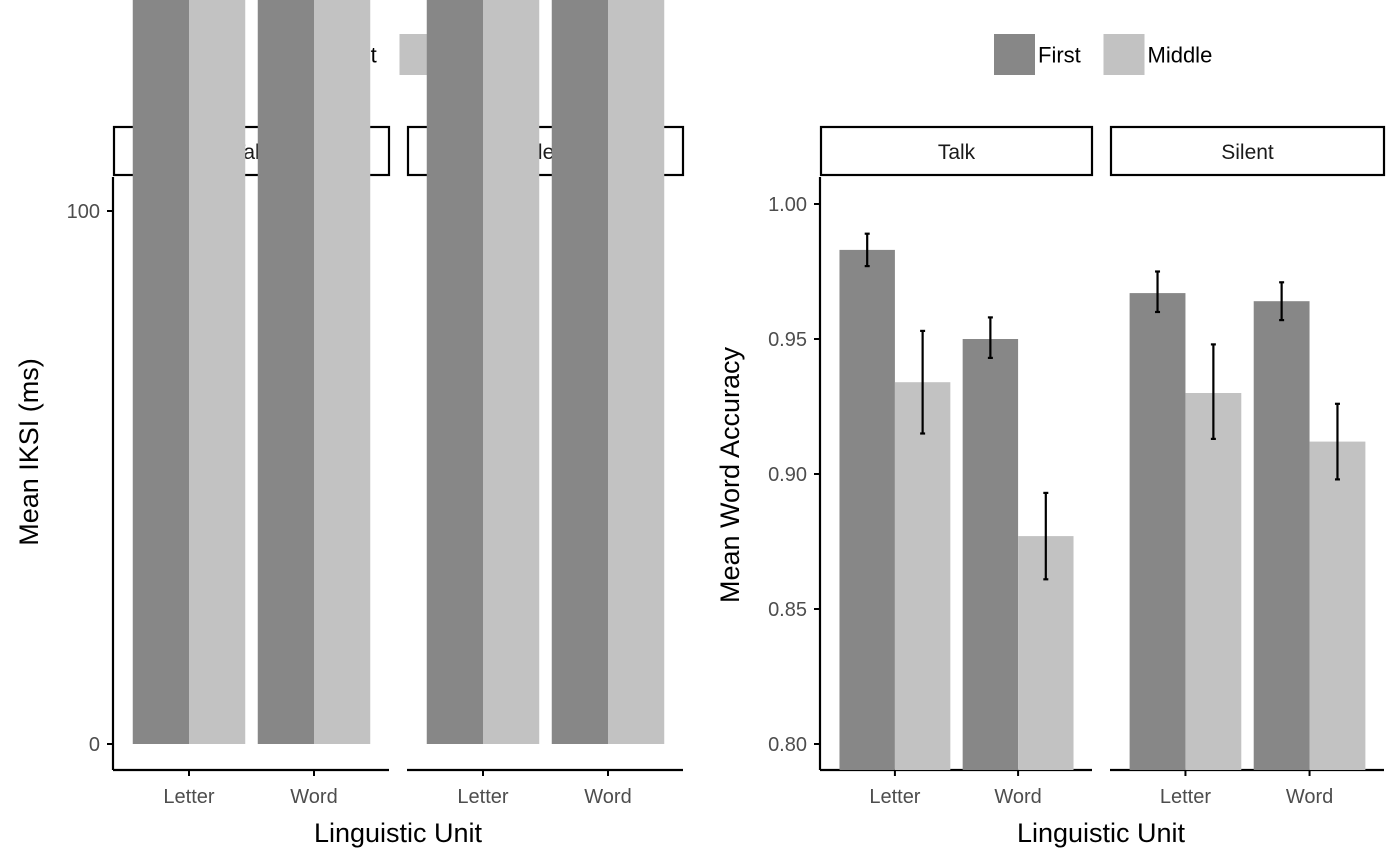  I want to click on y-tick-label: 100, so click(83, 212).